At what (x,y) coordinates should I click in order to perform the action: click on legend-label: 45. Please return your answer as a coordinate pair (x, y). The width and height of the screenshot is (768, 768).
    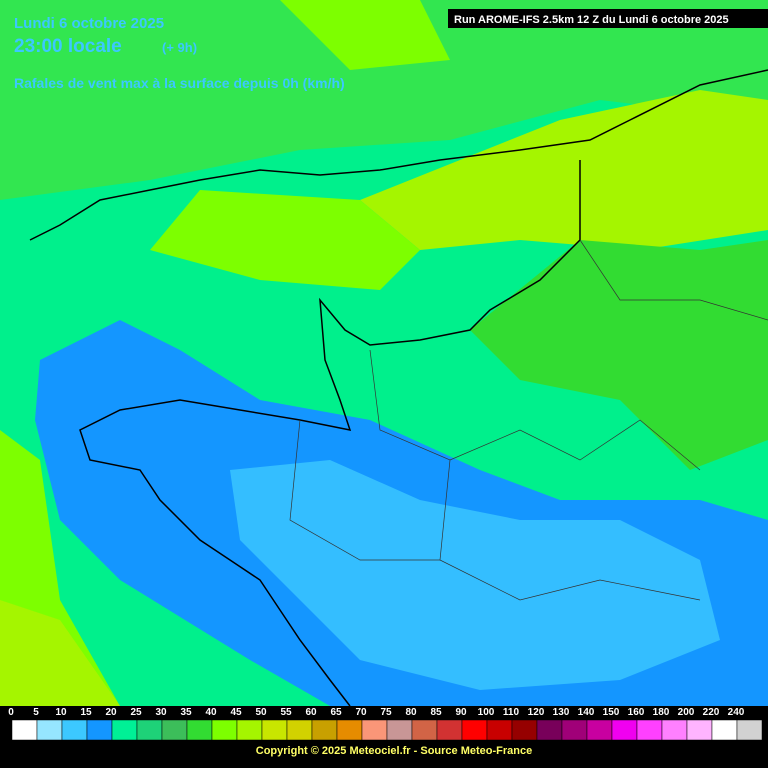
    Looking at the image, I should click on (236, 712).